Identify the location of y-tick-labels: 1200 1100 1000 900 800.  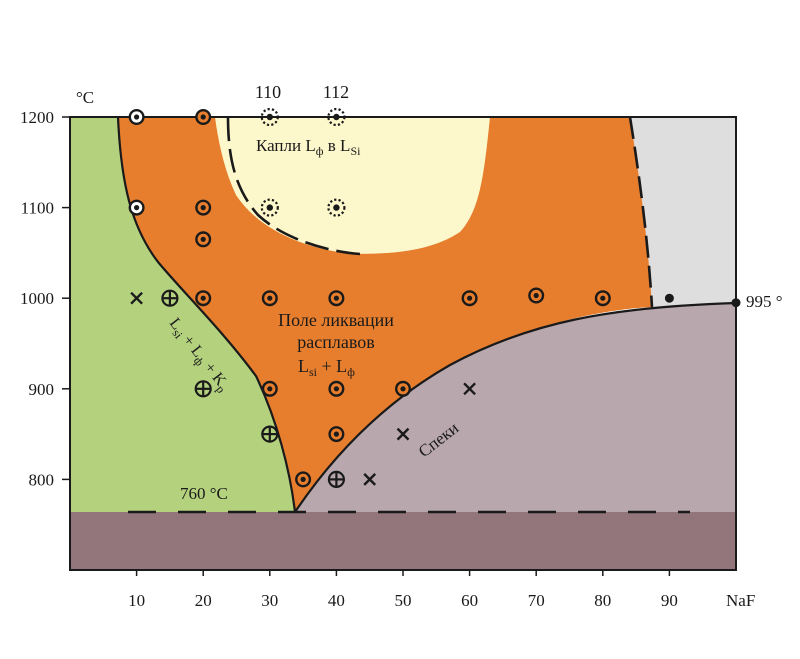
(37, 298).